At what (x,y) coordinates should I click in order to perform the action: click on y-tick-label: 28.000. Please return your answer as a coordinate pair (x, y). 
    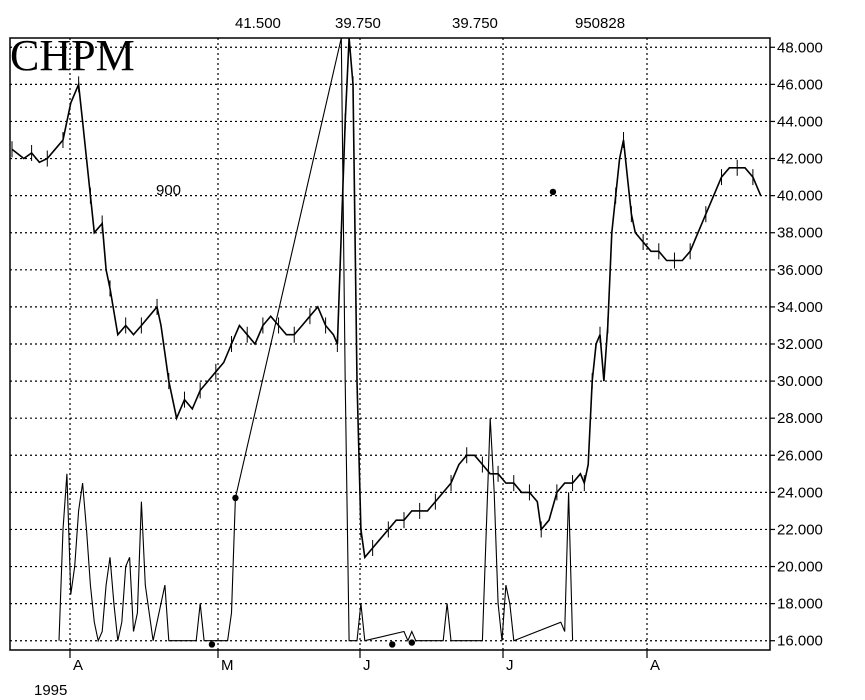
    Looking at the image, I should click on (800, 418).